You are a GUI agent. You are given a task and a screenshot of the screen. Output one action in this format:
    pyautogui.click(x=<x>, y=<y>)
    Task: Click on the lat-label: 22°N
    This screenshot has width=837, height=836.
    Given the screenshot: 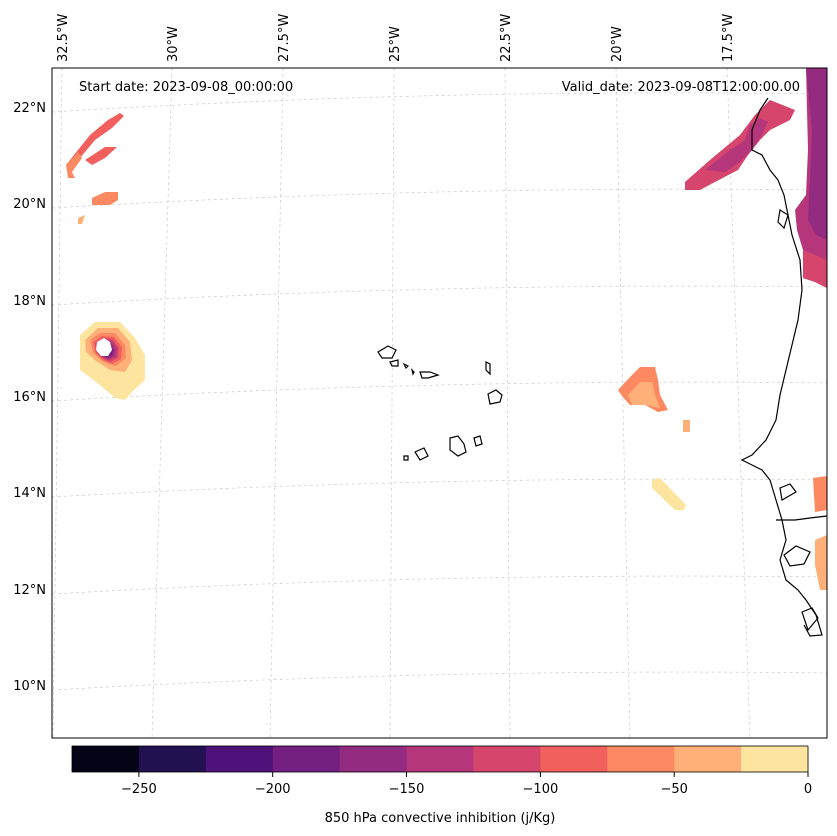 What is the action you would take?
    pyautogui.click(x=29, y=108)
    